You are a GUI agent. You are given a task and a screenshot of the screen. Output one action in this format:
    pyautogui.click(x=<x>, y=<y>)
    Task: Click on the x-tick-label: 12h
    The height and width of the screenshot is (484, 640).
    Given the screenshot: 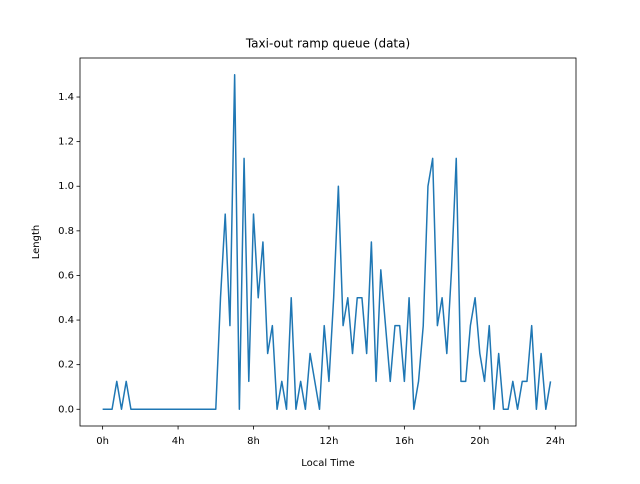 What is the action you would take?
    pyautogui.click(x=328, y=441)
    